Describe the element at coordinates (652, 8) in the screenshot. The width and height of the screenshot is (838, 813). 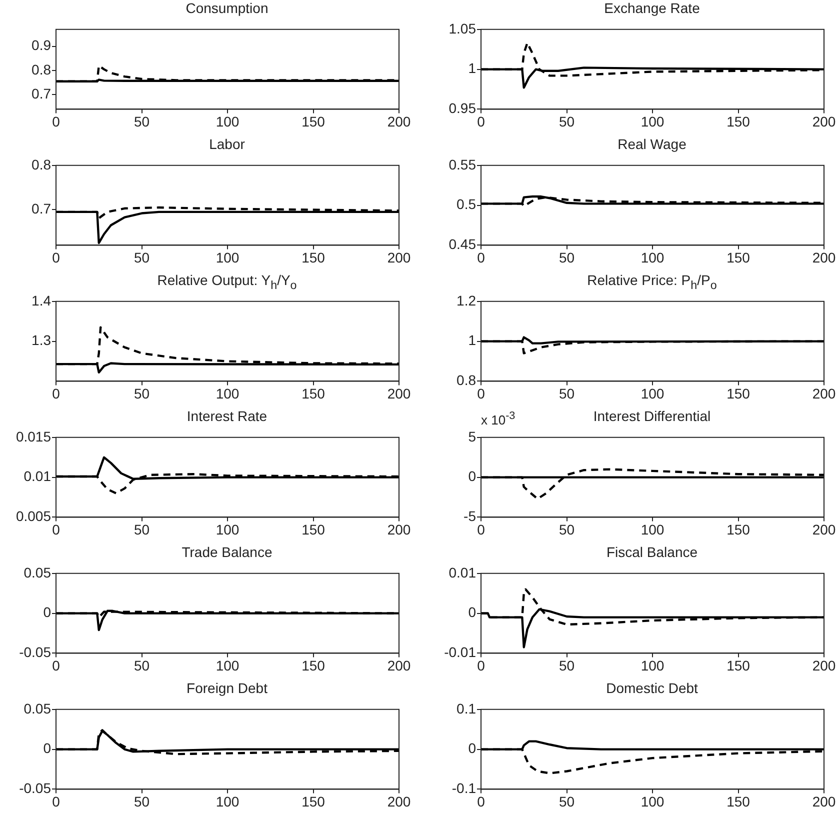
I see `chart-title: Exchange Rate` at that location.